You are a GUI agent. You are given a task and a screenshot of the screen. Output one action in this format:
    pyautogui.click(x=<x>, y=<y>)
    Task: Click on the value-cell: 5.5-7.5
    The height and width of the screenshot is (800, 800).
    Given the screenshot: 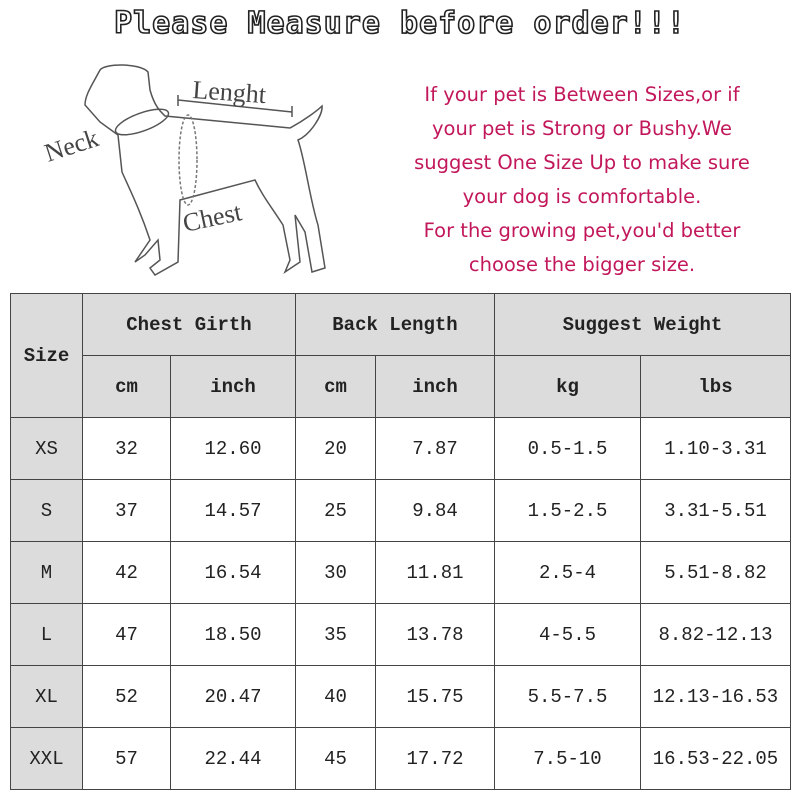 What is the action you would take?
    pyautogui.click(x=567, y=696)
    